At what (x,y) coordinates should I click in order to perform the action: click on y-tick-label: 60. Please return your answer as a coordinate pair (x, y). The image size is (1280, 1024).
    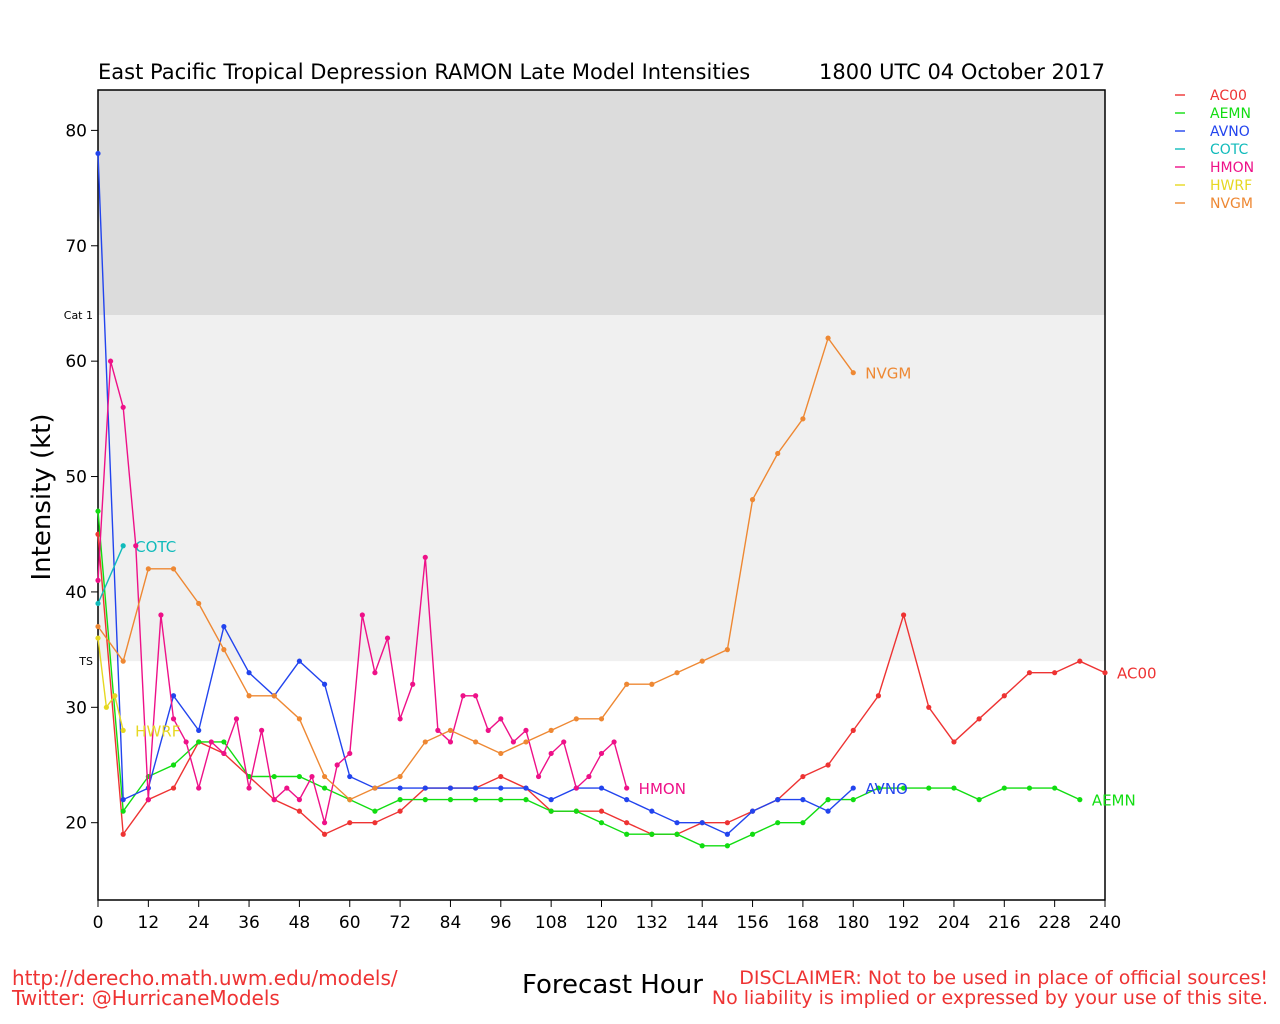
    Looking at the image, I should click on (76, 362).